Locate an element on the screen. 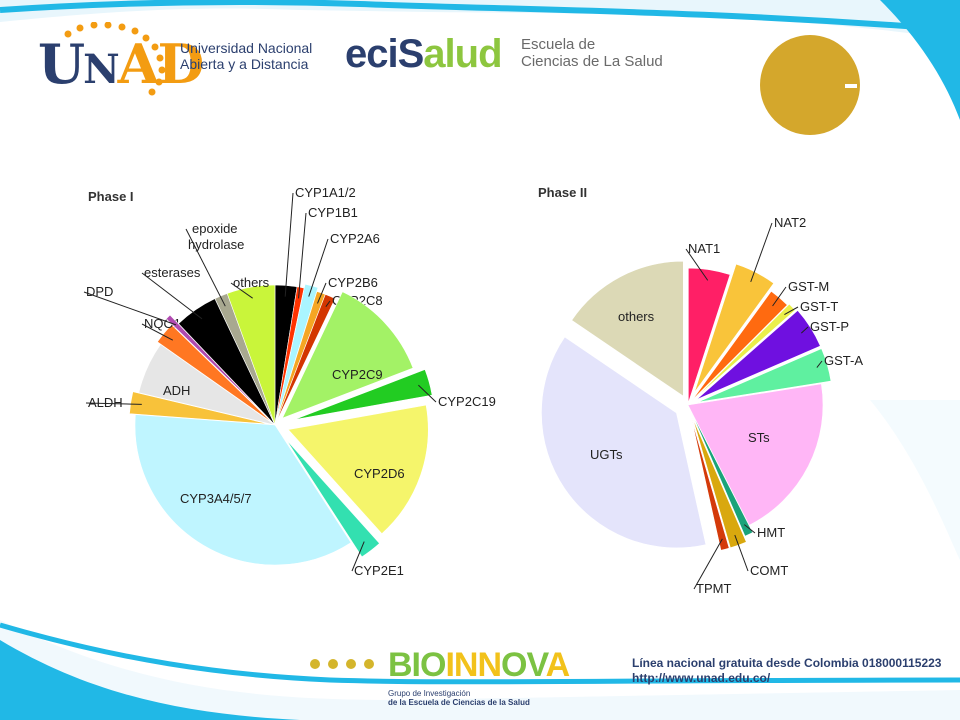  leader-line-cyp2b6 is located at coordinates (322, 293).